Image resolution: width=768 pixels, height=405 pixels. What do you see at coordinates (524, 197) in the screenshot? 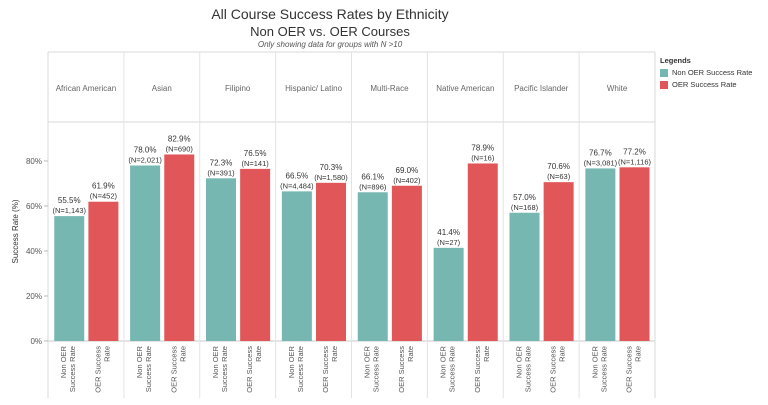
I see `data-label: 57.0%` at bounding box center [524, 197].